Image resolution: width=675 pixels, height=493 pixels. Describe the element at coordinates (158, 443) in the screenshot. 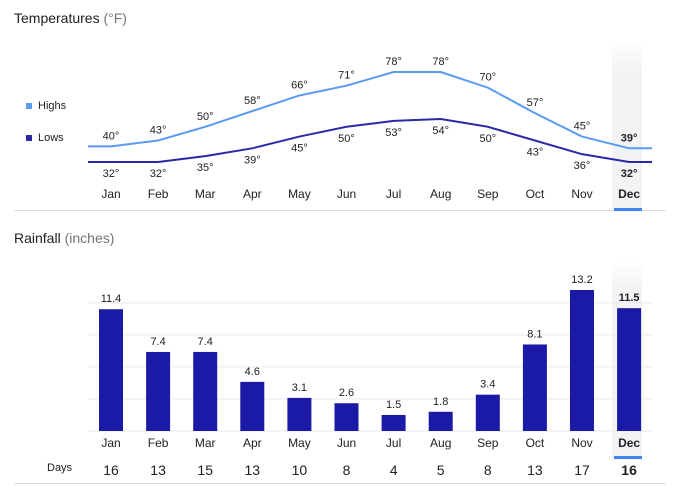

I see `rain-month-label: Feb` at that location.